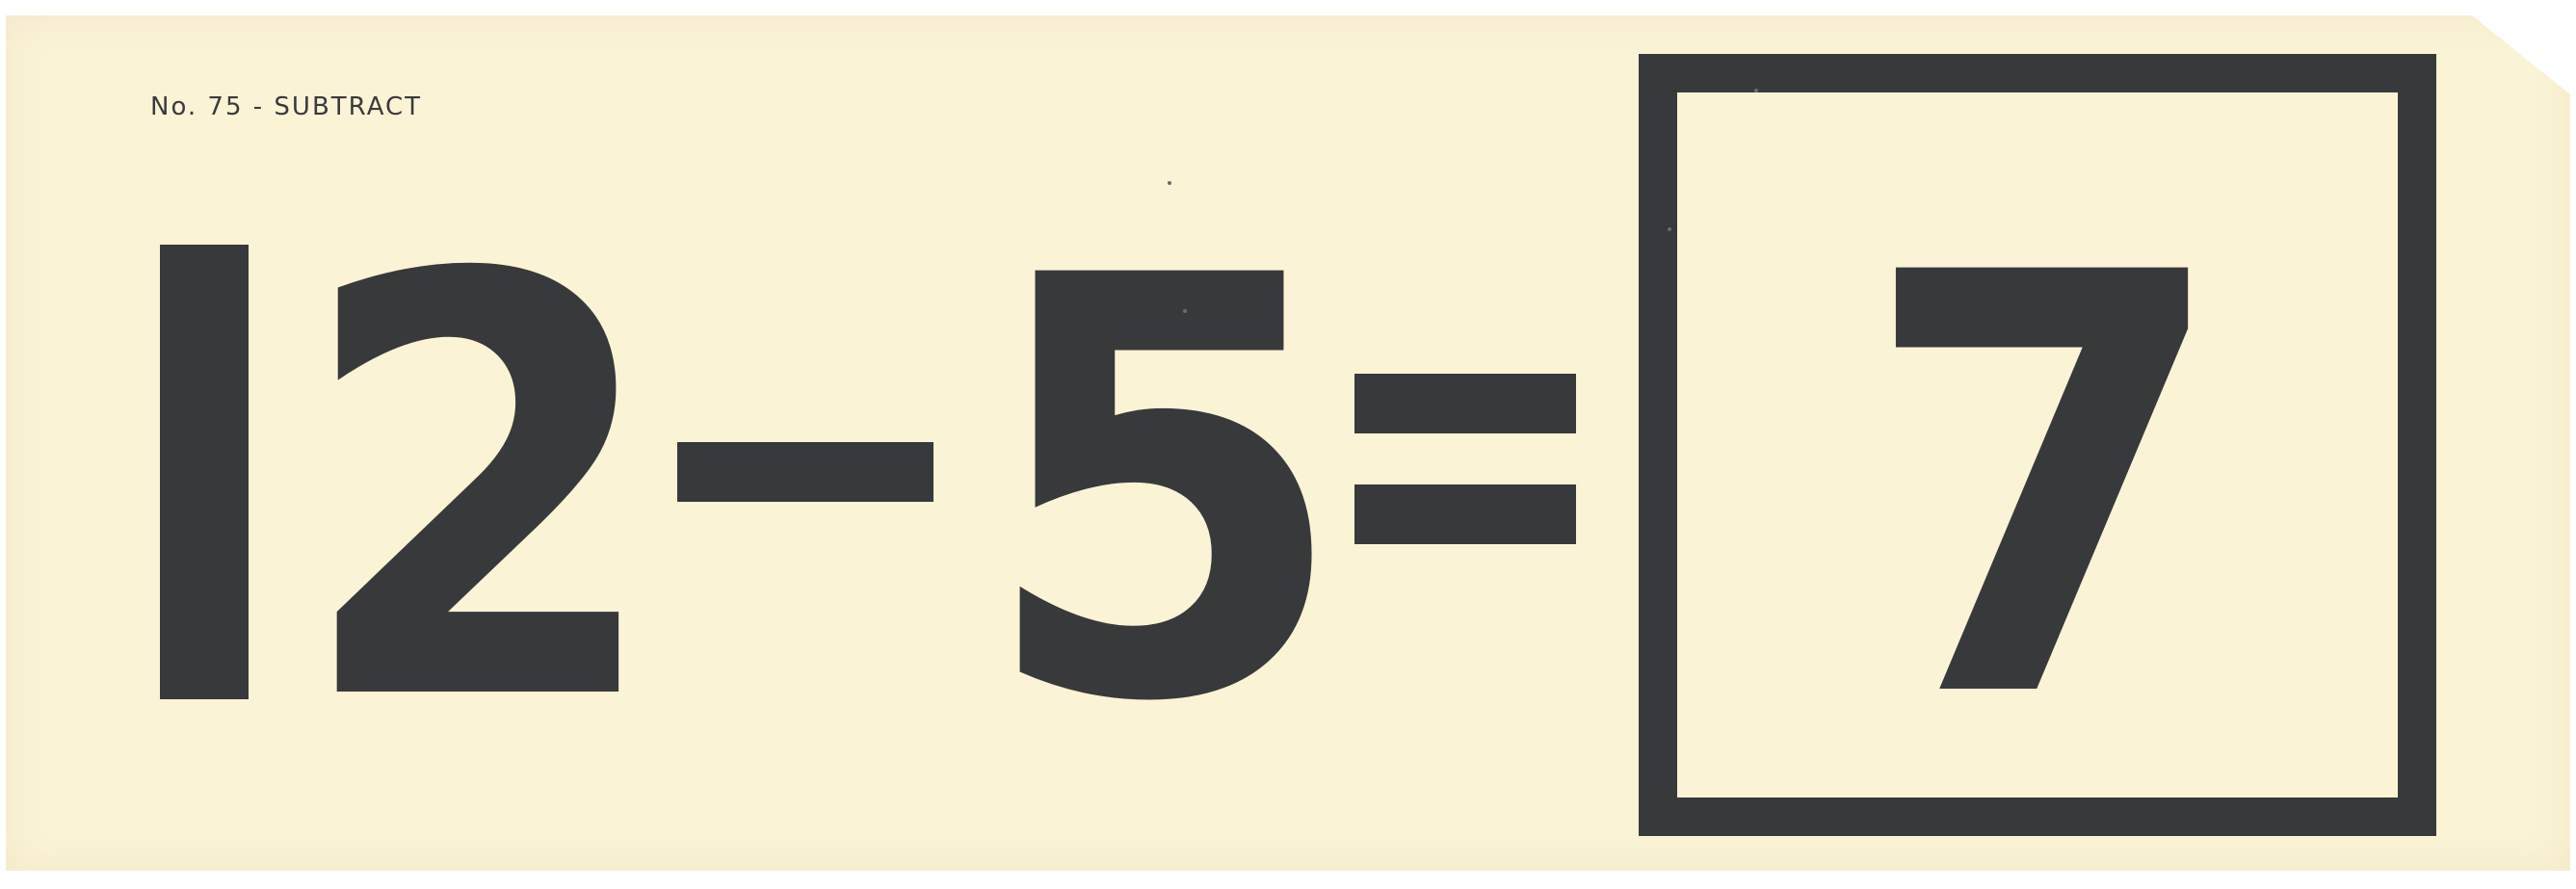 The height and width of the screenshot is (889, 2576). Describe the element at coordinates (2046, 488) in the screenshot. I see `answer-digit: 7` at that location.